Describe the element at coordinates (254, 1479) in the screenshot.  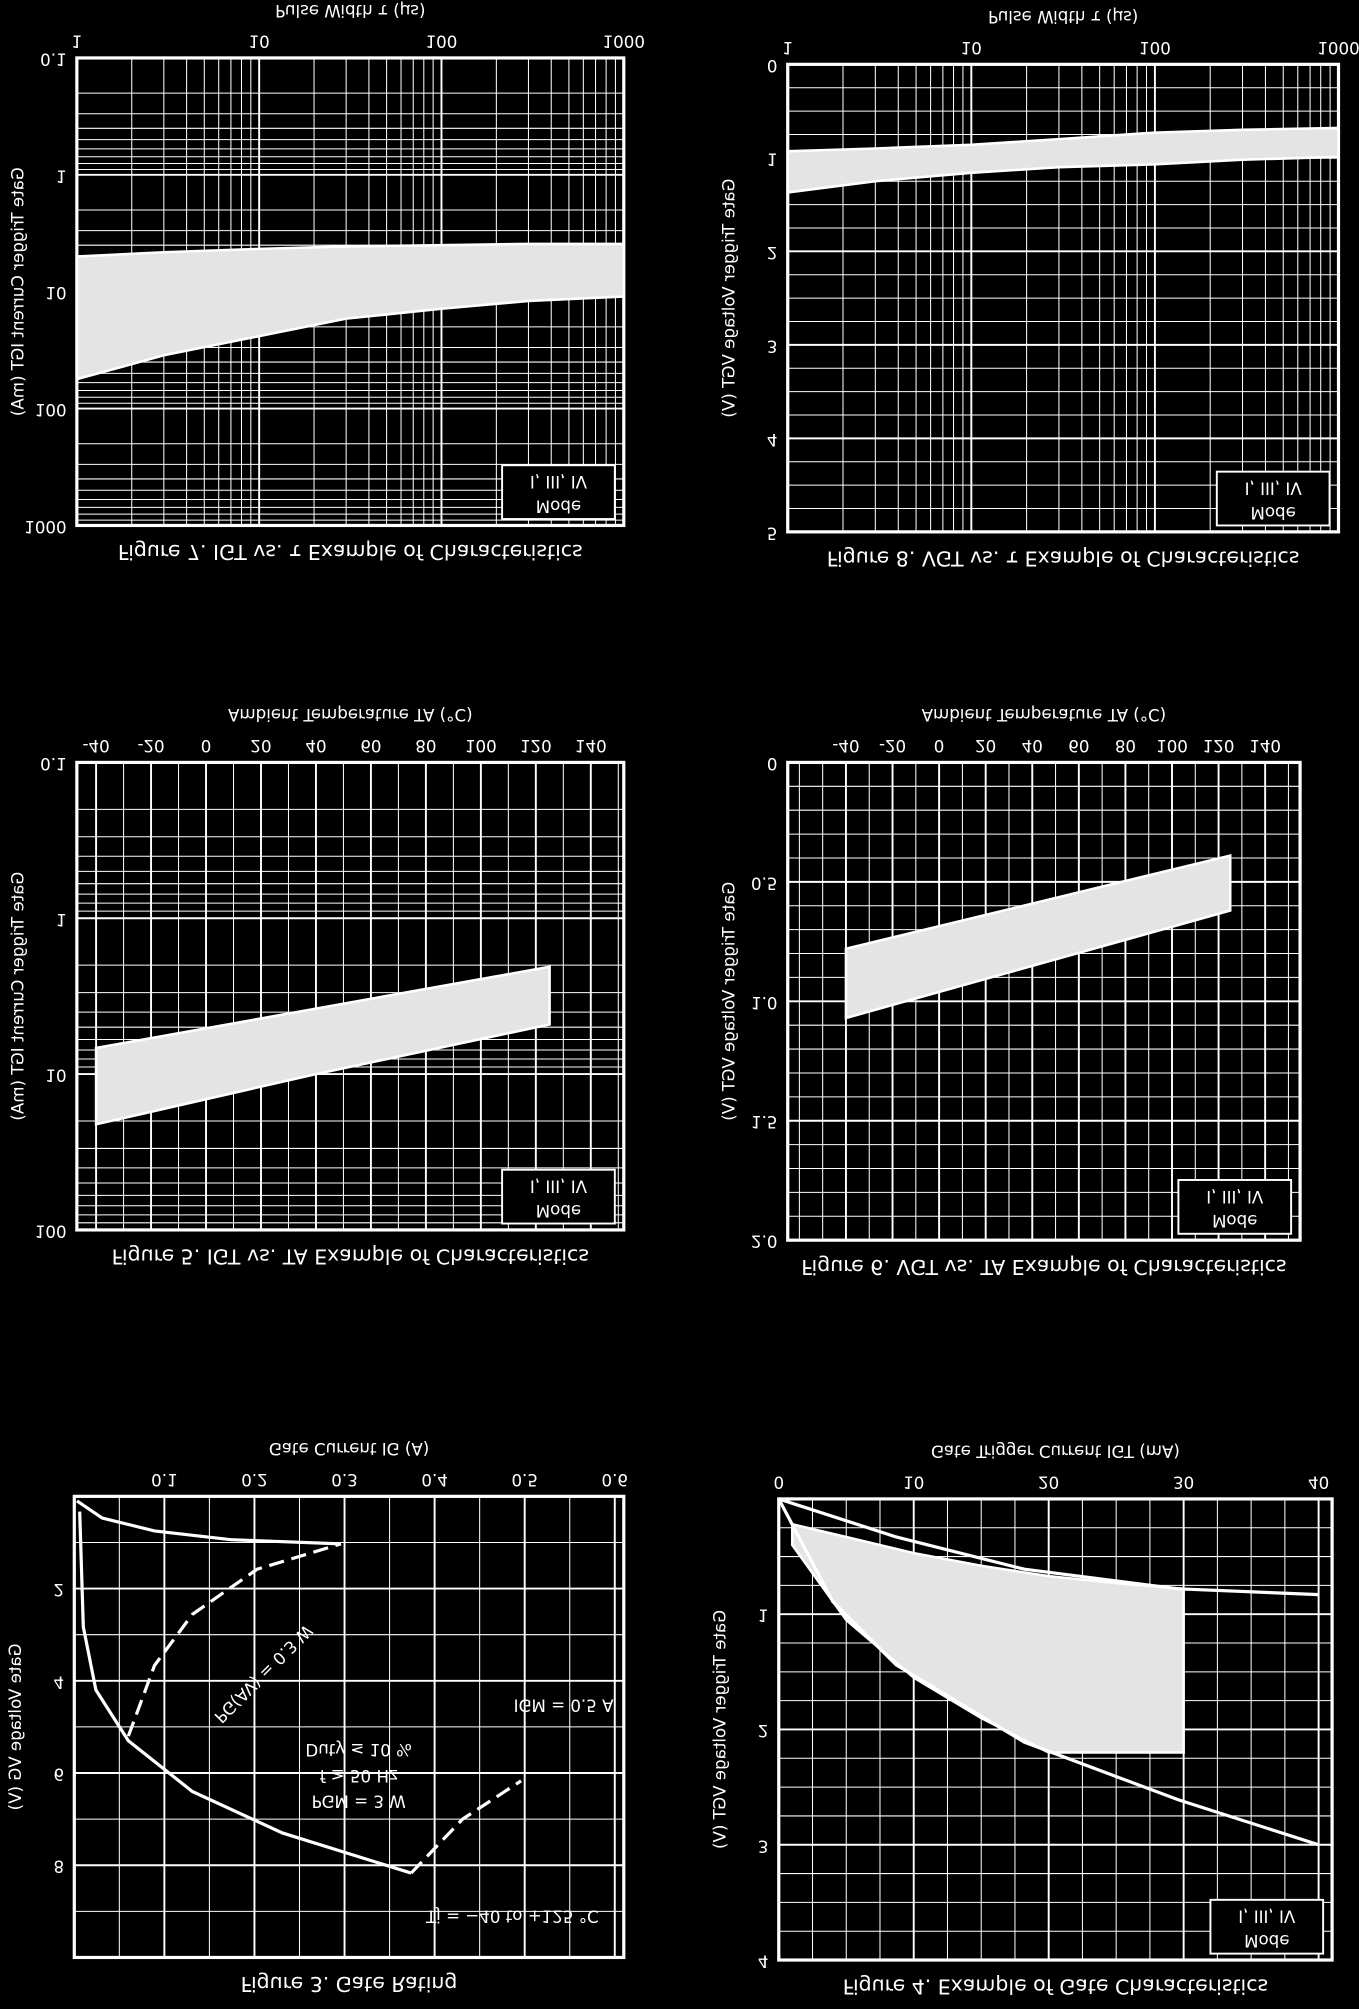
I see `x-tick-label: 0.2` at that location.